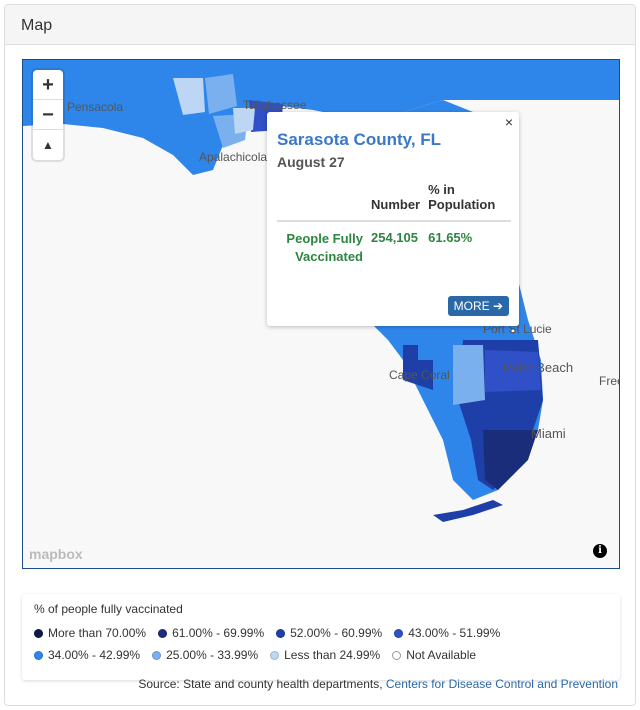  Describe the element at coordinates (441, 655) in the screenshot. I see `legend-label: Not Available` at that location.